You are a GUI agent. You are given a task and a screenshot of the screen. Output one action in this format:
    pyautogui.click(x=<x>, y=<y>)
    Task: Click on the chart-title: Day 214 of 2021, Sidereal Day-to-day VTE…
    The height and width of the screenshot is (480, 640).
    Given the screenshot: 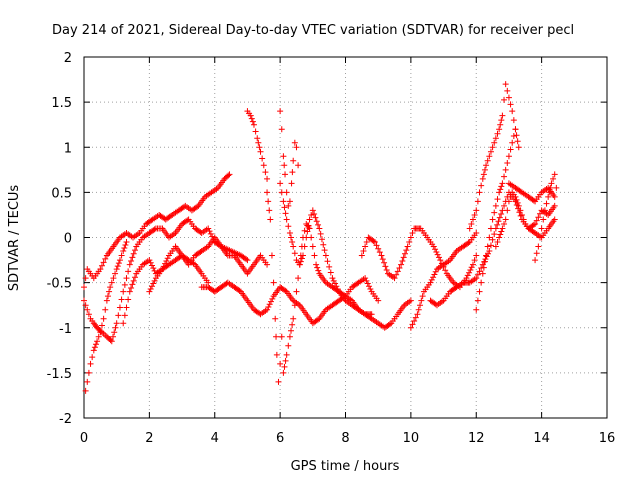 What is the action you would take?
    pyautogui.click(x=313, y=30)
    